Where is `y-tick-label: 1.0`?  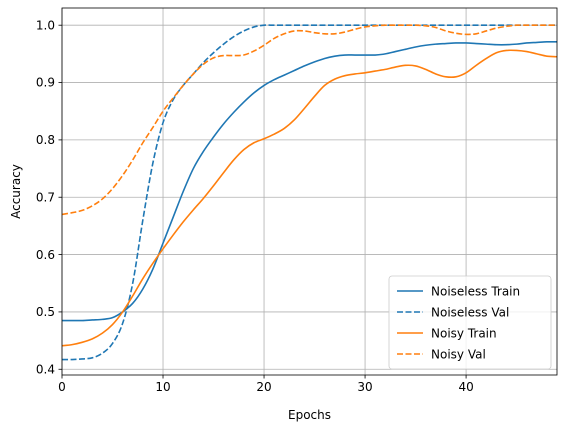
y-tick-label: 1.0 is located at coordinates (45, 25).